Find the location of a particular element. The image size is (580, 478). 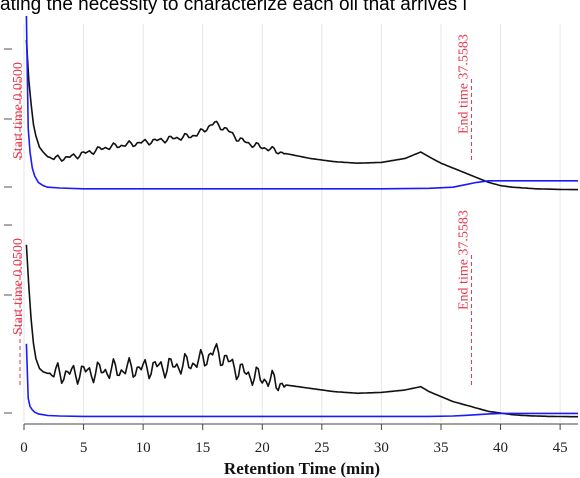

x-tick-label: 30 is located at coordinates (381, 448).